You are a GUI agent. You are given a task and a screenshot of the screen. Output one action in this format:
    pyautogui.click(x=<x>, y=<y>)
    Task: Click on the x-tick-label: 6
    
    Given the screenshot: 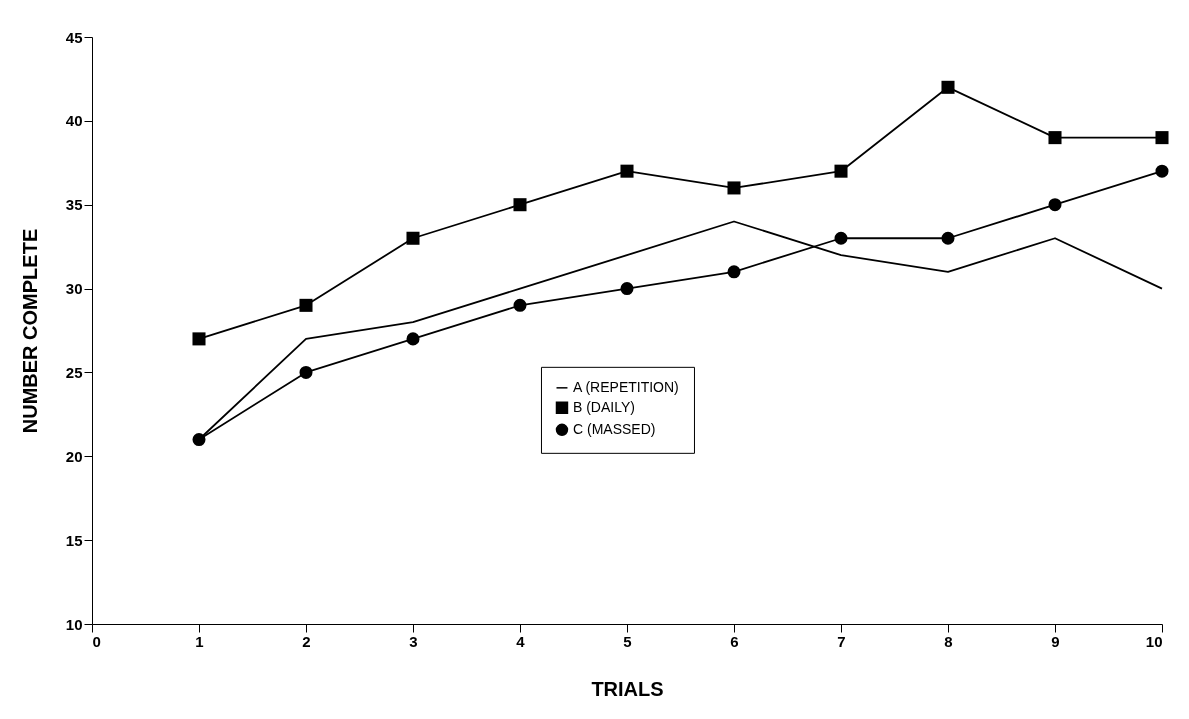 What is the action you would take?
    pyautogui.click(x=734, y=641)
    